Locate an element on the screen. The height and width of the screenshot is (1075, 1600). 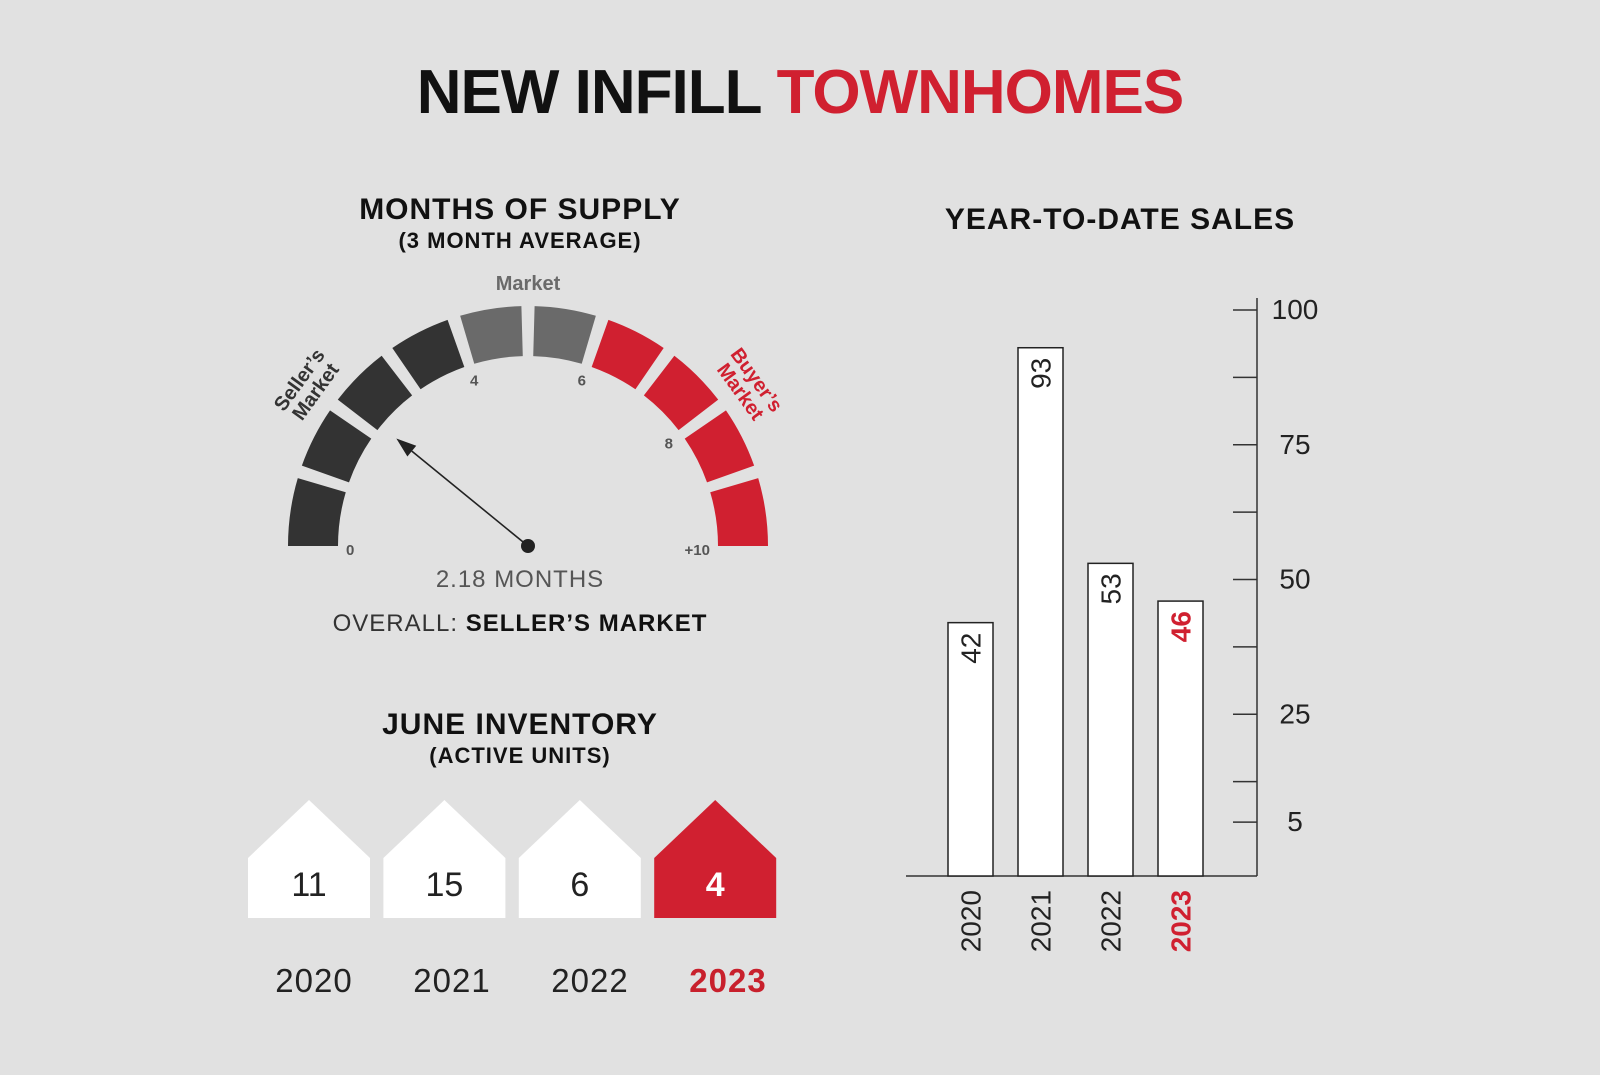
y-tick-label: 50 is located at coordinates (1294, 579).